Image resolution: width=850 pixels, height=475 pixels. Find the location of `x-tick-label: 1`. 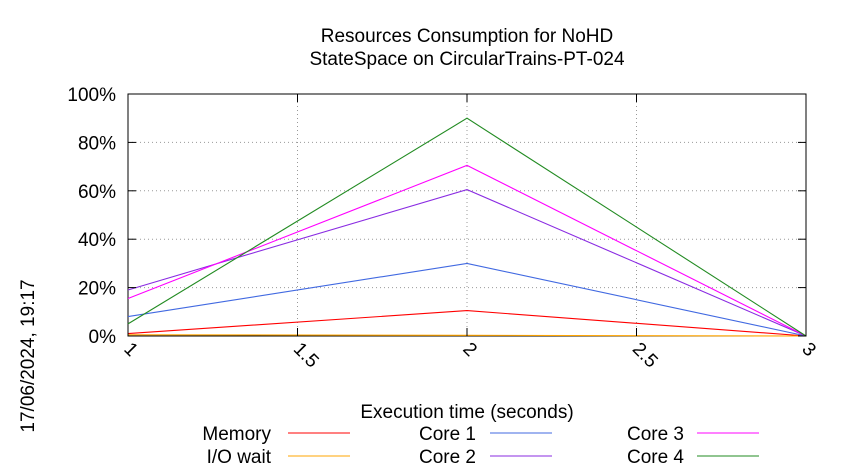

x-tick-label: 1 is located at coordinates (130, 350).